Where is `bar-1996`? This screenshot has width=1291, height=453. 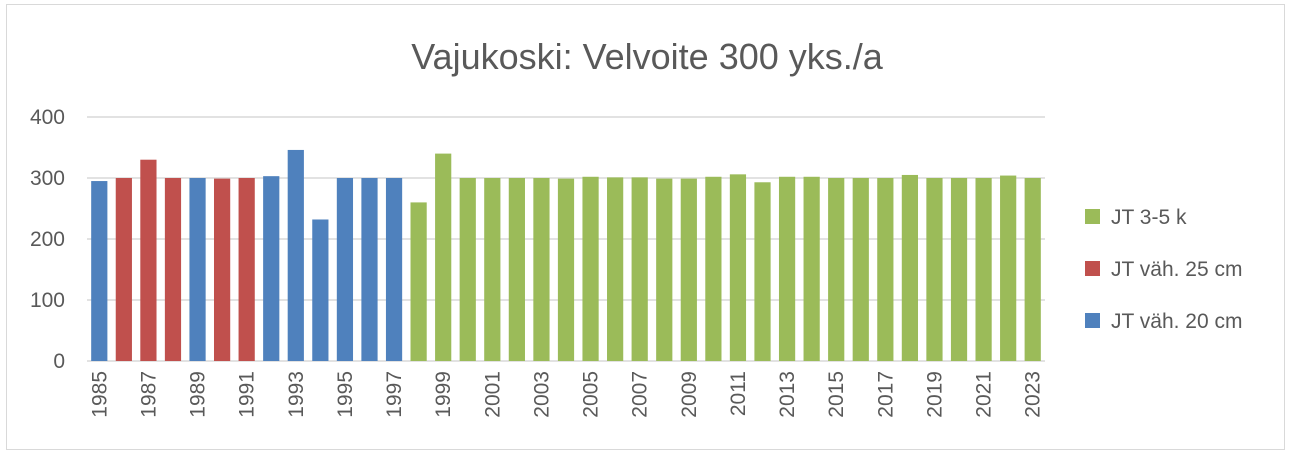 bar-1996 is located at coordinates (369, 269).